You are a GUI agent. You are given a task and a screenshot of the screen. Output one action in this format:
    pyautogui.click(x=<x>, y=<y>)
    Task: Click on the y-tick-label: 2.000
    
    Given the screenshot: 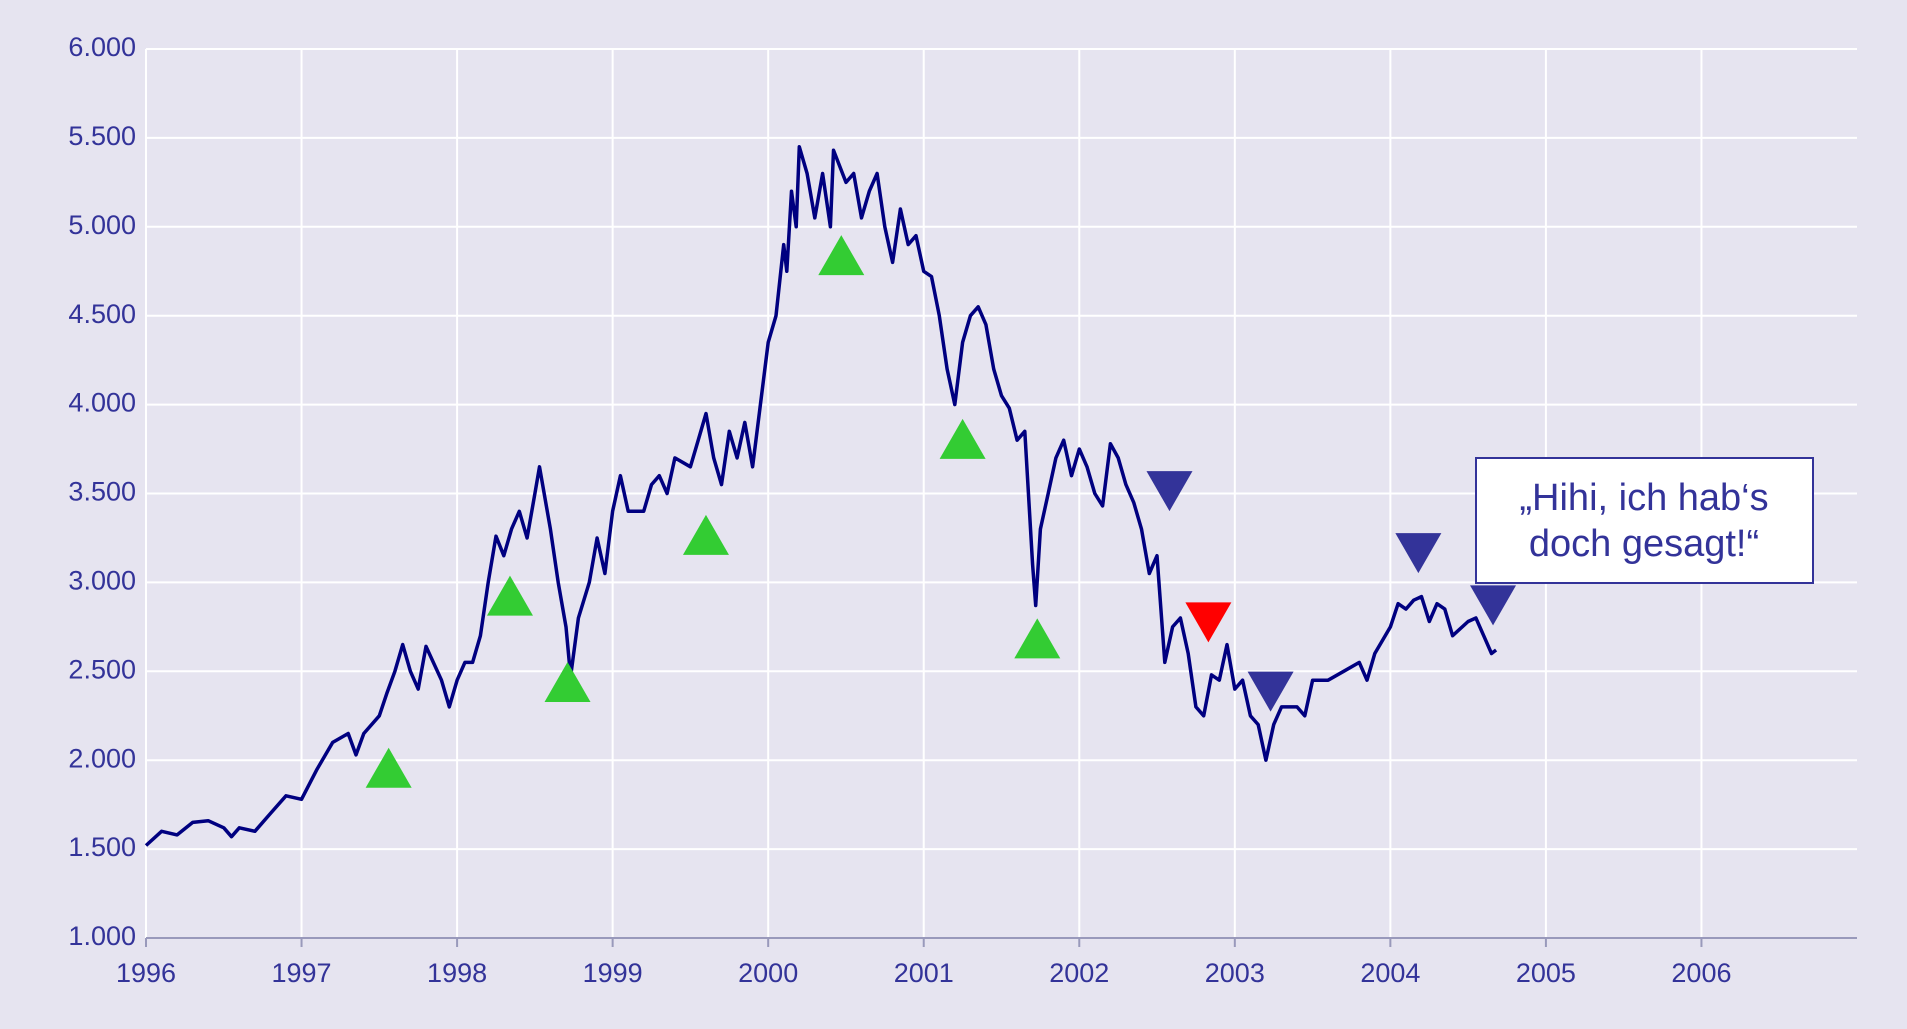 What is the action you would take?
    pyautogui.click(x=102, y=758)
    